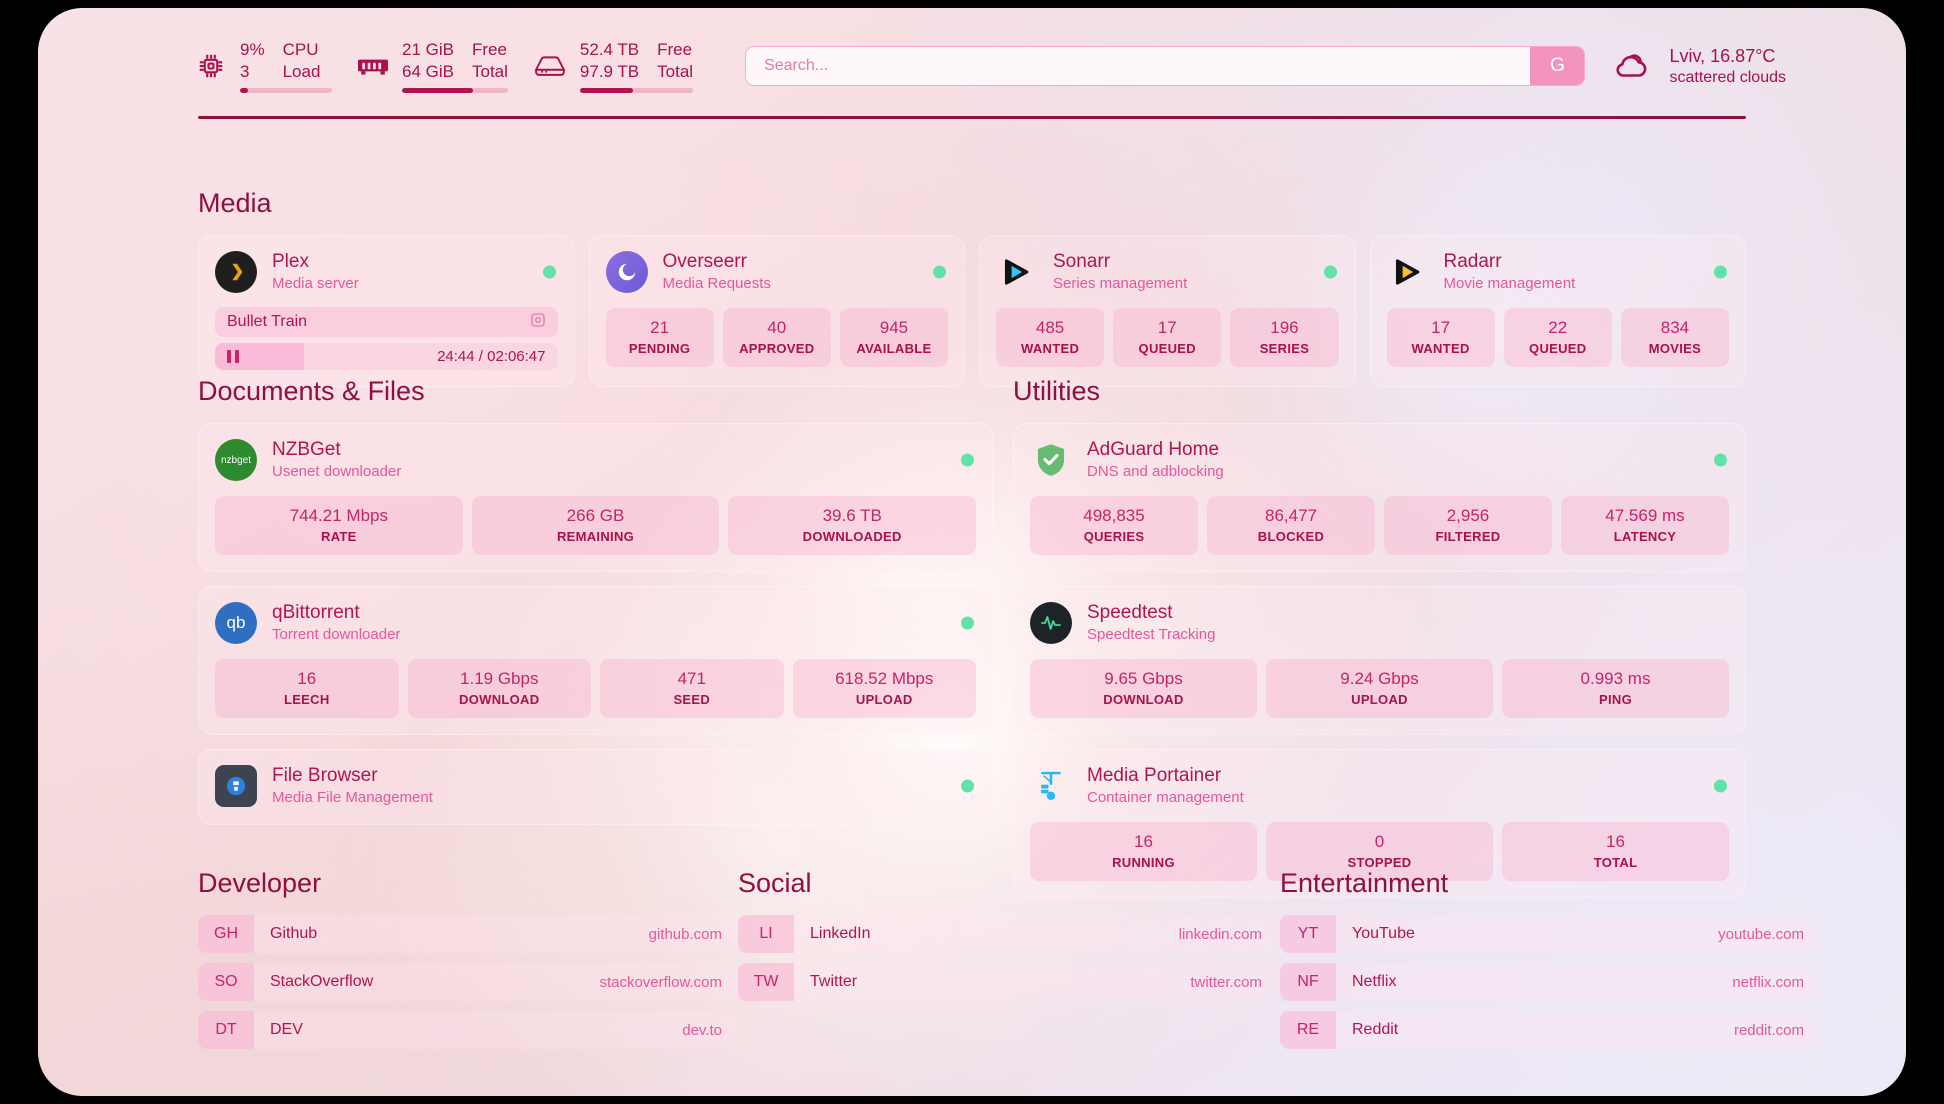  What do you see at coordinates (1308, 1030) in the screenshot?
I see `bookmark-badge: RE` at bounding box center [1308, 1030].